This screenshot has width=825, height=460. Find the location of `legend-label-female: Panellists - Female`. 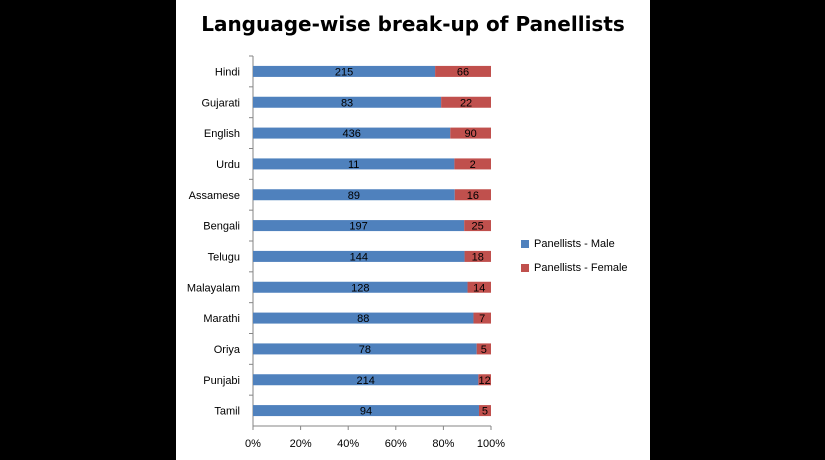

legend-label-female: Panellists - Female is located at coordinates (581, 268).